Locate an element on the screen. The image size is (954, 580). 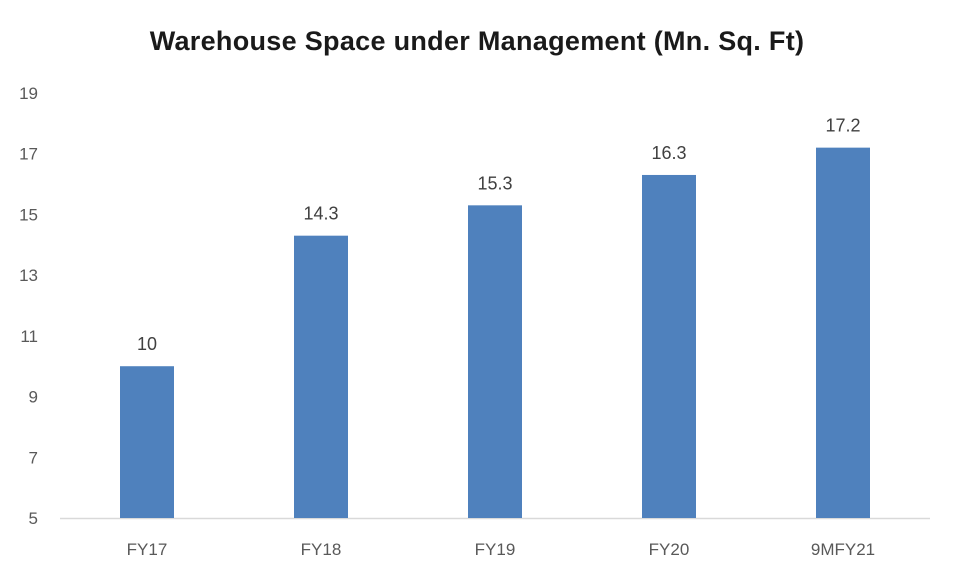
y-tick-label: 11 is located at coordinates (29, 336).